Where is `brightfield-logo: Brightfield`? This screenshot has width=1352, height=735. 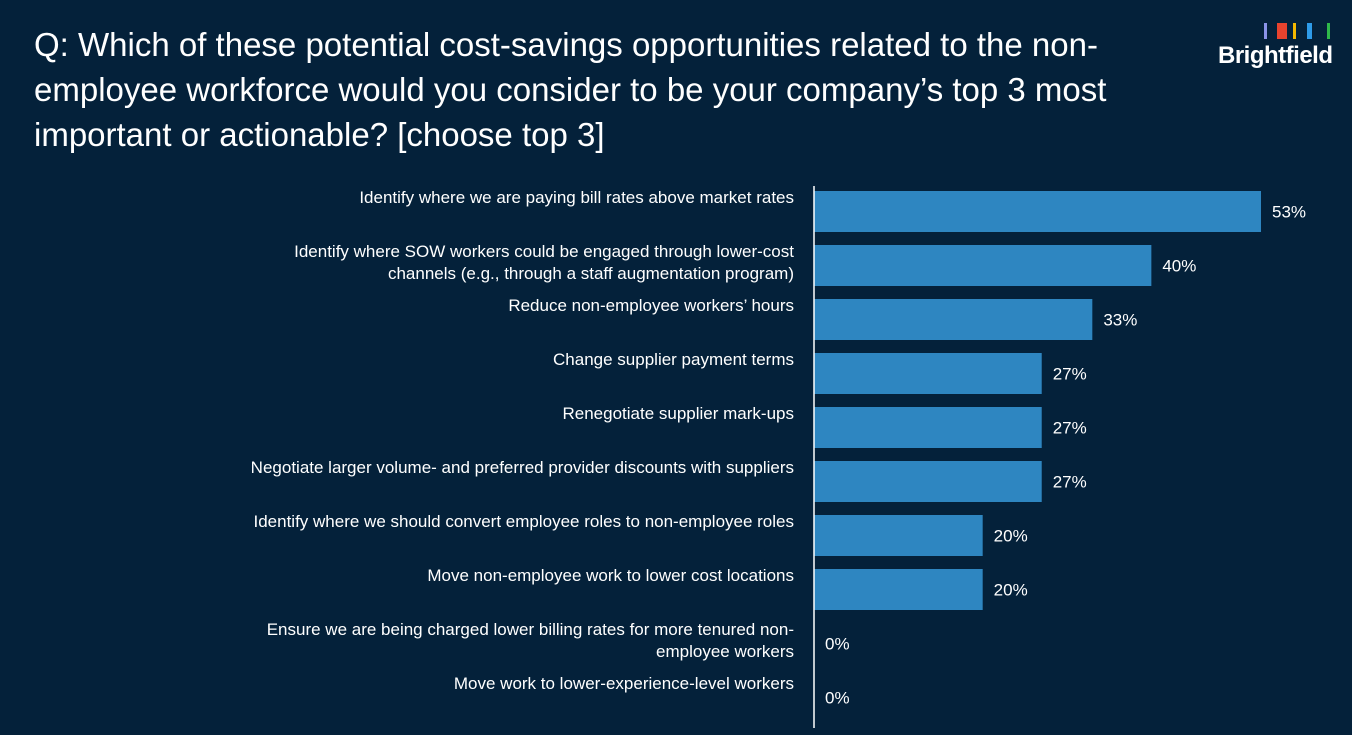
brightfield-logo: Brightfield is located at coordinates (1274, 46).